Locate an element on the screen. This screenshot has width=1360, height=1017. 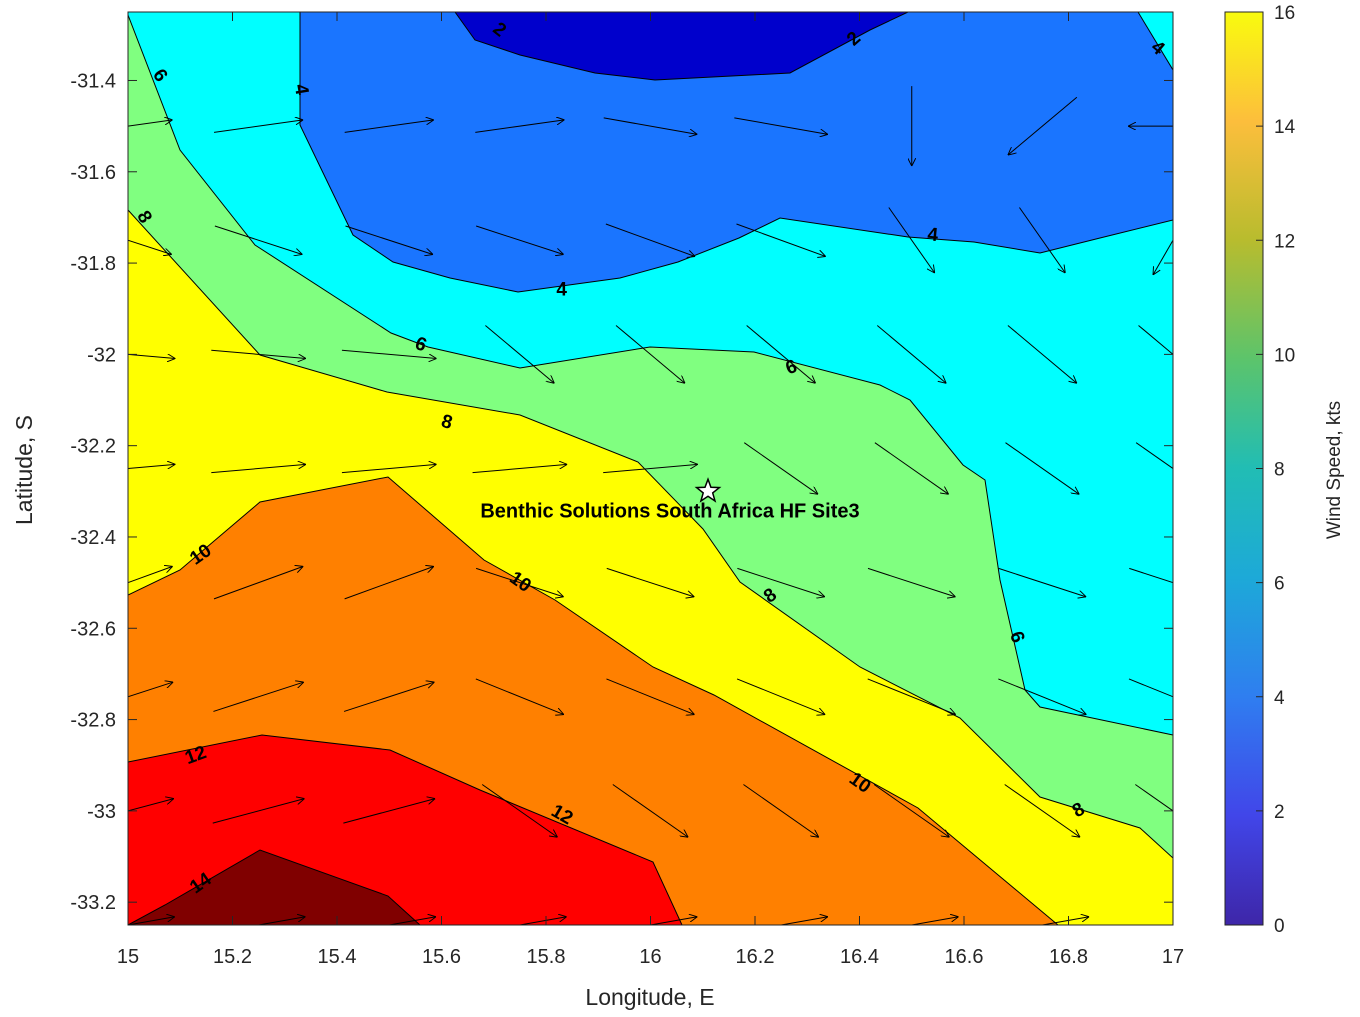
x-tick-label: 17 is located at coordinates (1173, 957).